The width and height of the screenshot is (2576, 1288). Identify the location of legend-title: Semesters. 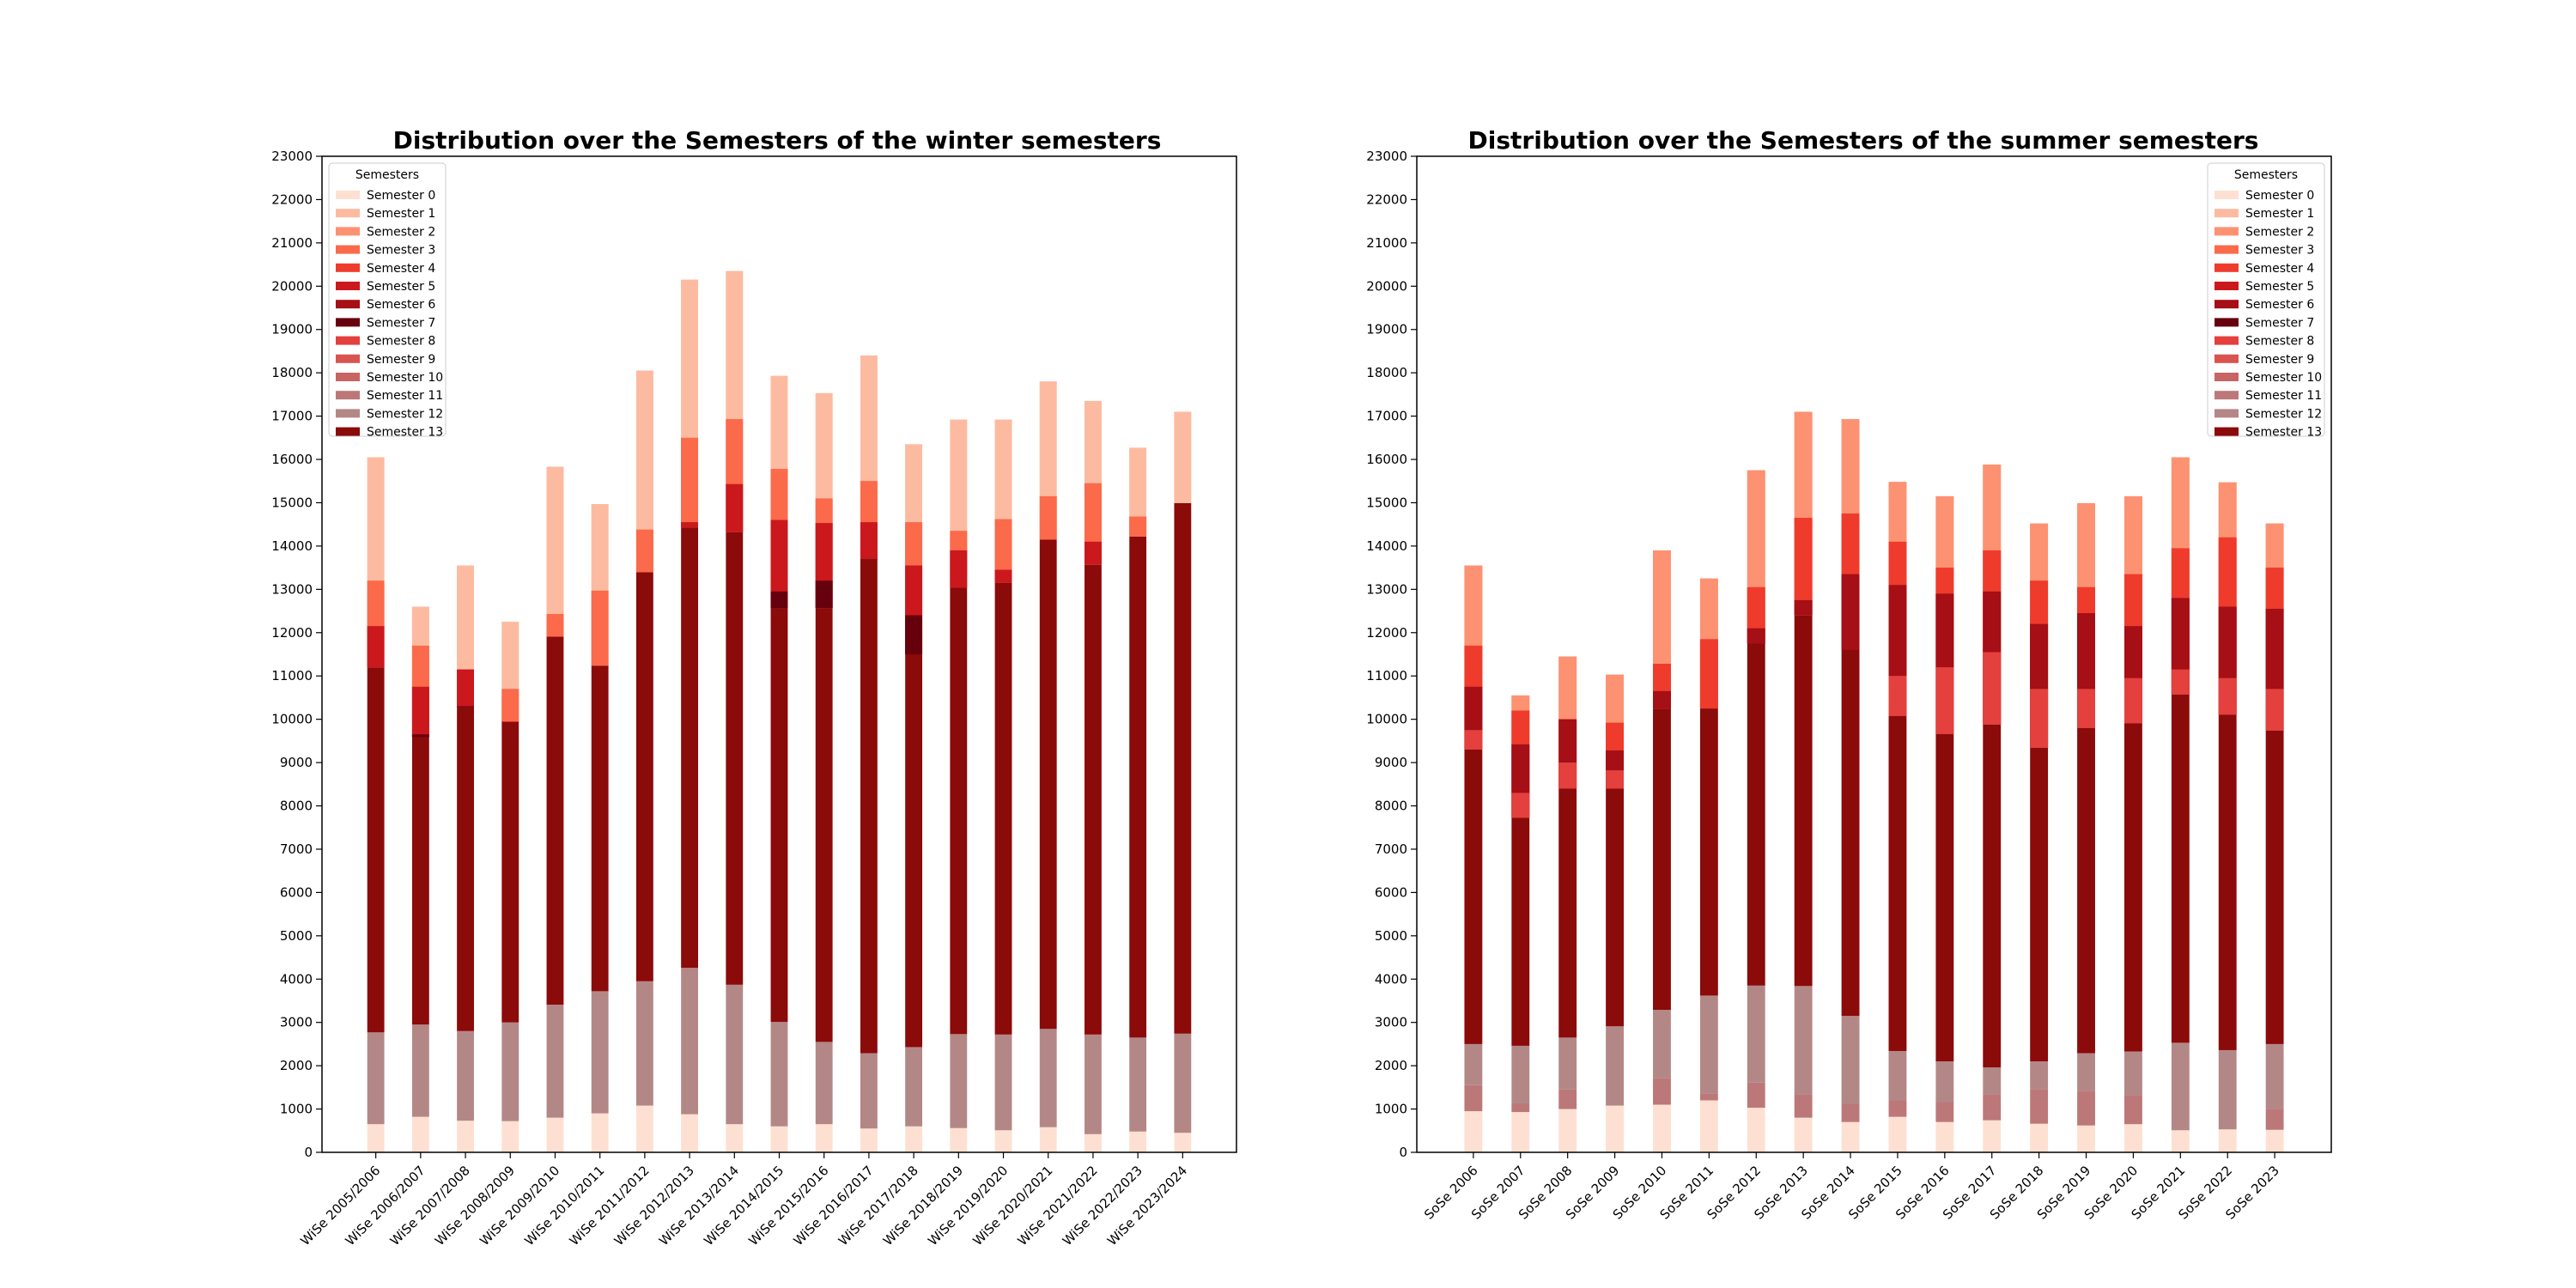
(2266, 175).